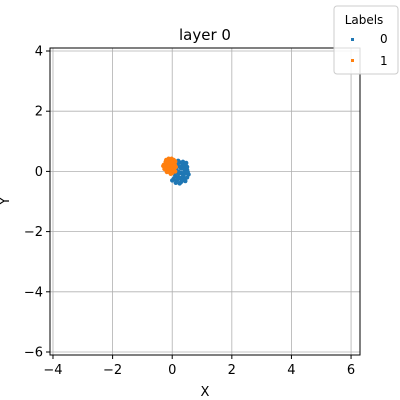 This screenshot has height=400, width=400. I want to click on x-tick-label: 6, so click(351, 370).